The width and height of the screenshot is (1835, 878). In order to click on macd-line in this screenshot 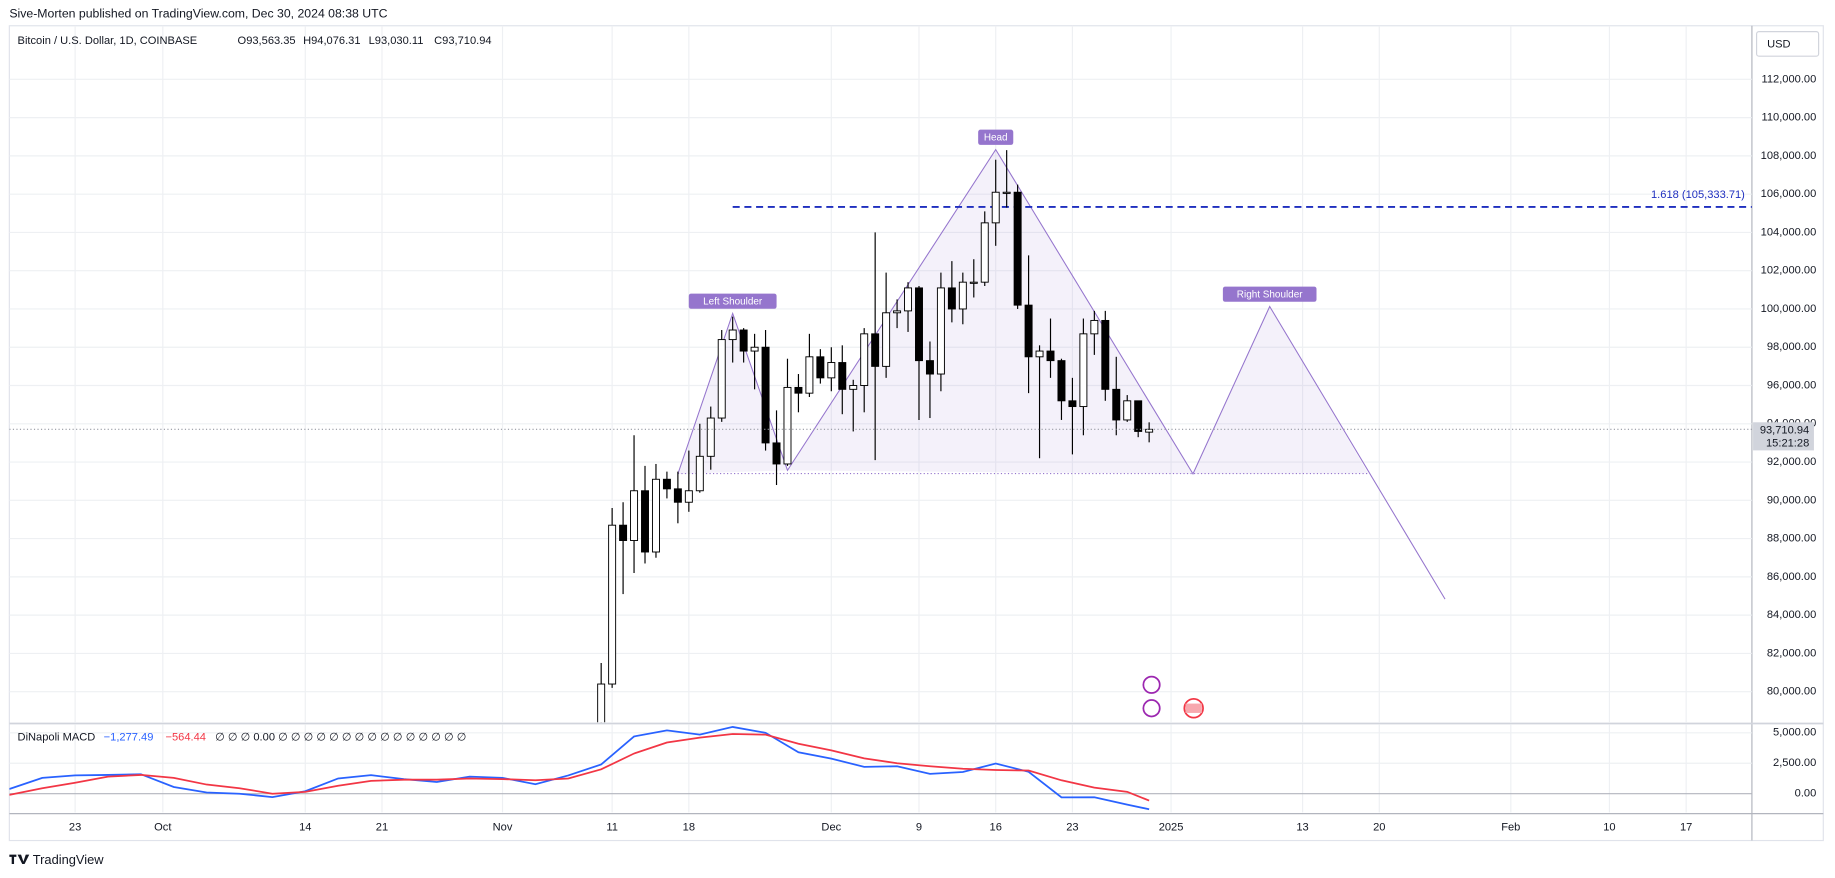, I will do `click(579, 768)`.